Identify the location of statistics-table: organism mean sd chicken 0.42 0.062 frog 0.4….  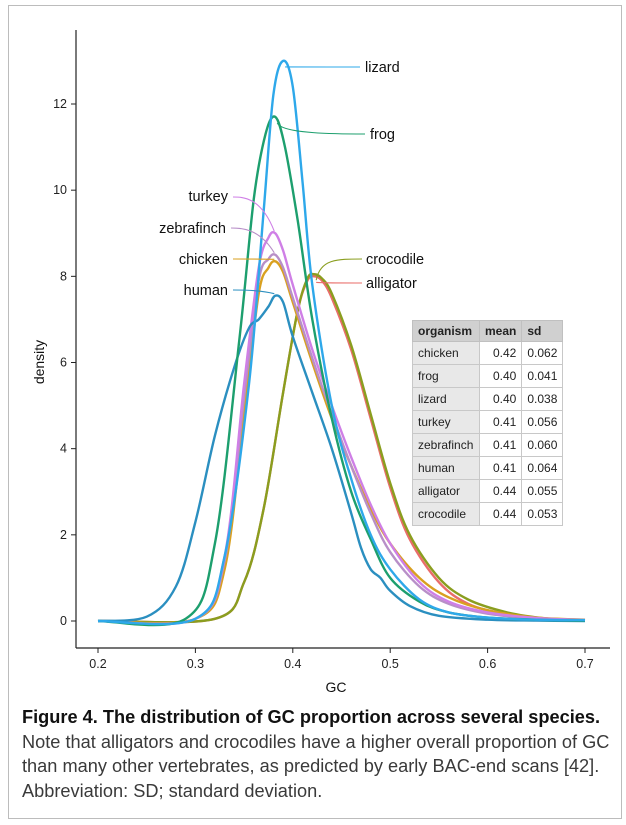
(488, 423).